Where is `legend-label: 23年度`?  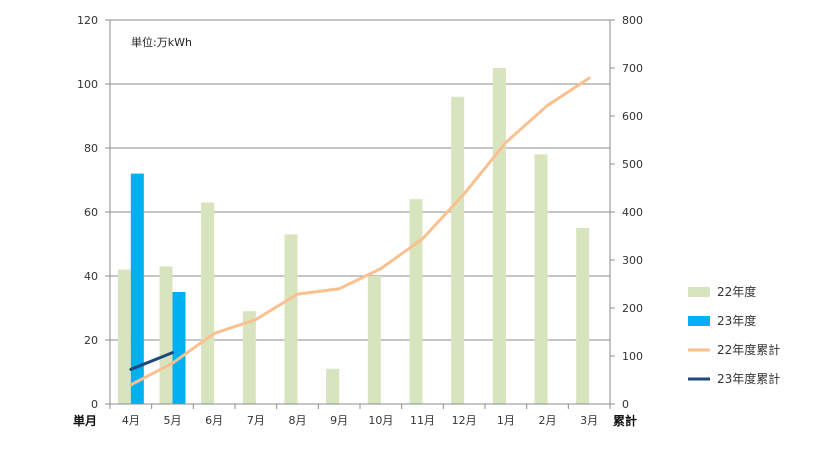 legend-label: 23年度 is located at coordinates (736, 320).